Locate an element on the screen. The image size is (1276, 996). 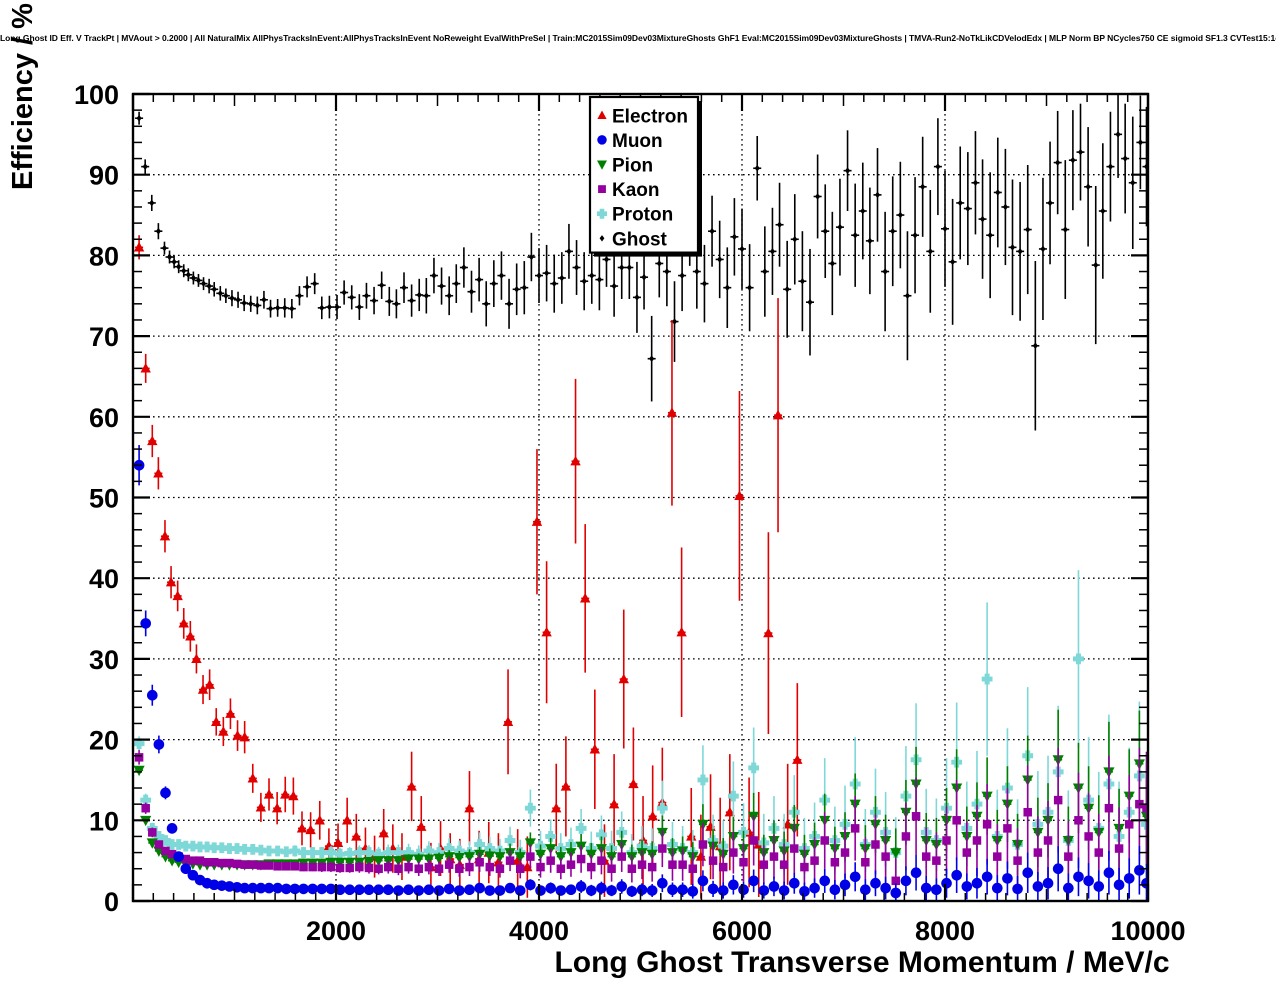
legend-box is located at coordinates (644, 174).